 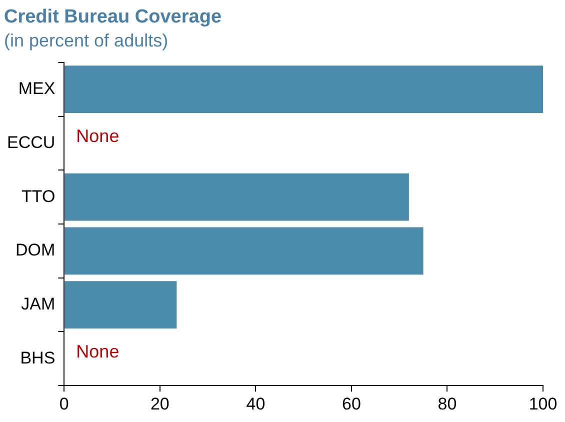 What do you see at coordinates (38, 304) in the screenshot?
I see `y-tick-label: JAM` at bounding box center [38, 304].